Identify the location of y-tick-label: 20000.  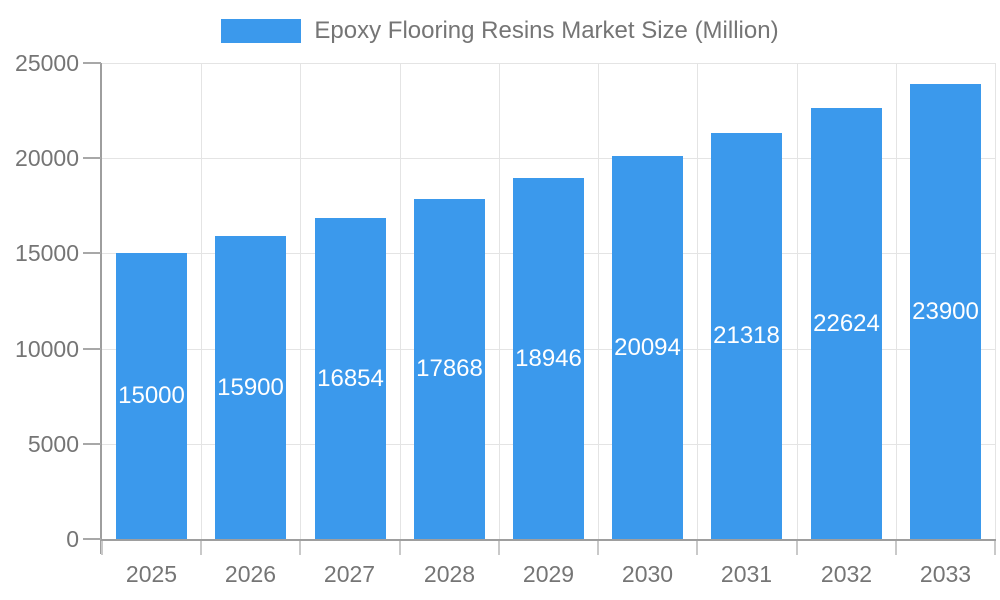
(47, 158).